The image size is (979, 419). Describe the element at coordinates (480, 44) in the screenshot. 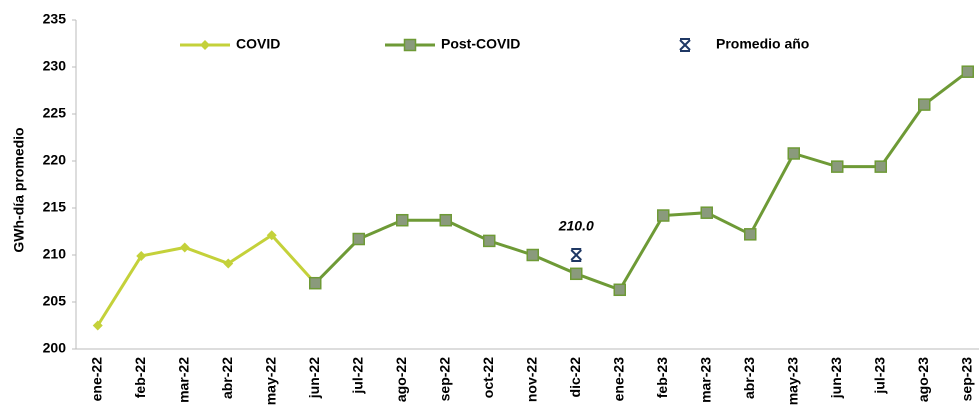

I see `legend-label: Post-COVID` at that location.